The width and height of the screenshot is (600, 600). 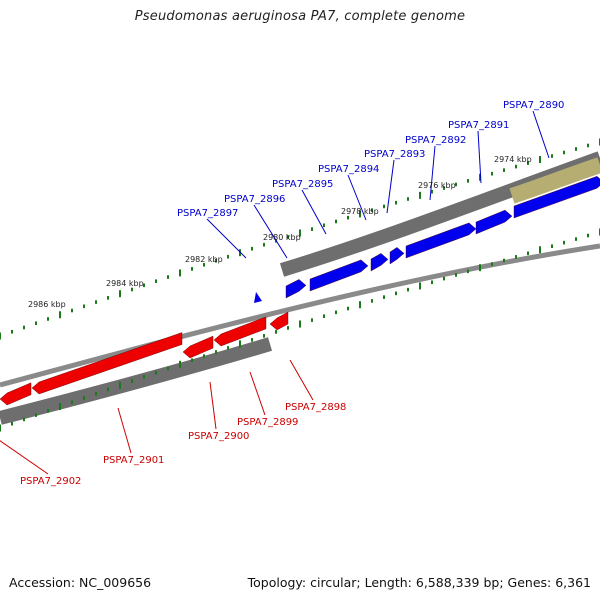 What do you see at coordinates (207, 213) in the screenshot?
I see `forward-gene-label: PSPA7_2897` at bounding box center [207, 213].